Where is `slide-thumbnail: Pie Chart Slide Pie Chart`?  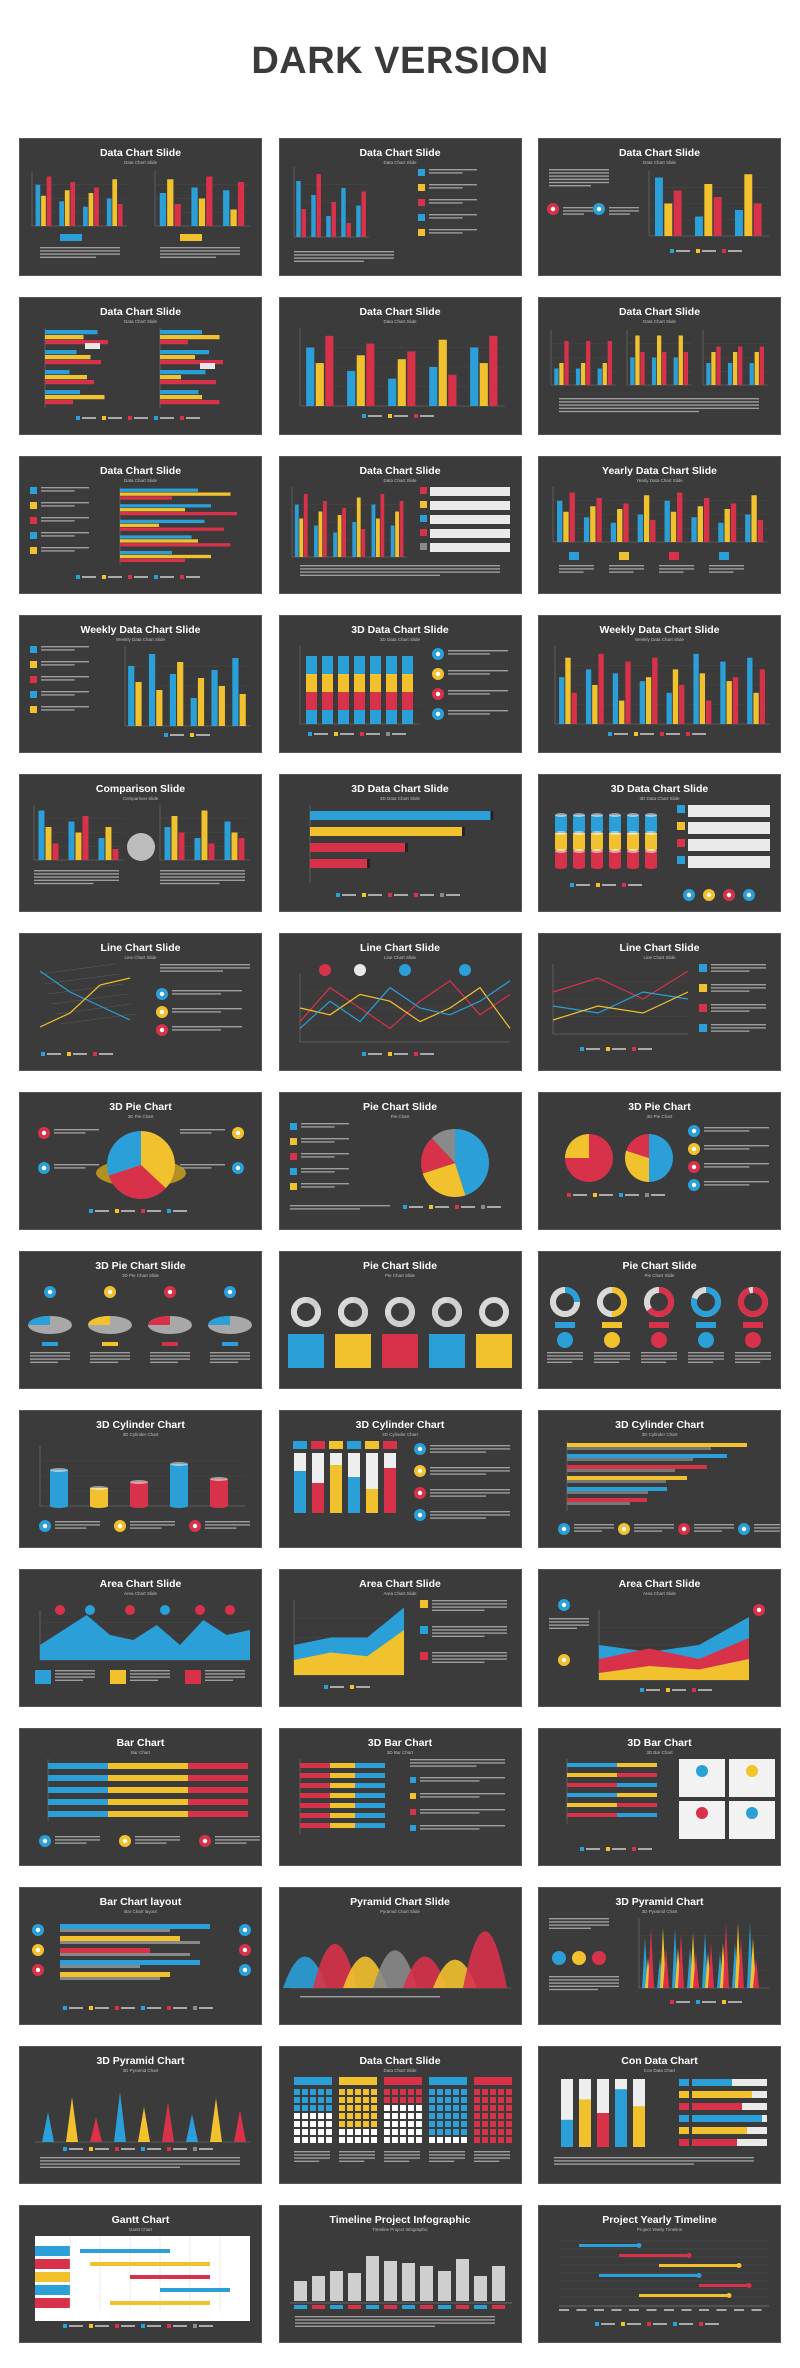 slide-thumbnail: Pie Chart Slide Pie Chart is located at coordinates (400, 1161).